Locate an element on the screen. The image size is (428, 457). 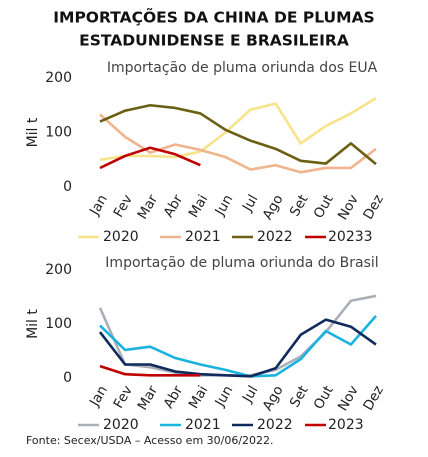
legend-label: 20233 is located at coordinates (350, 237).